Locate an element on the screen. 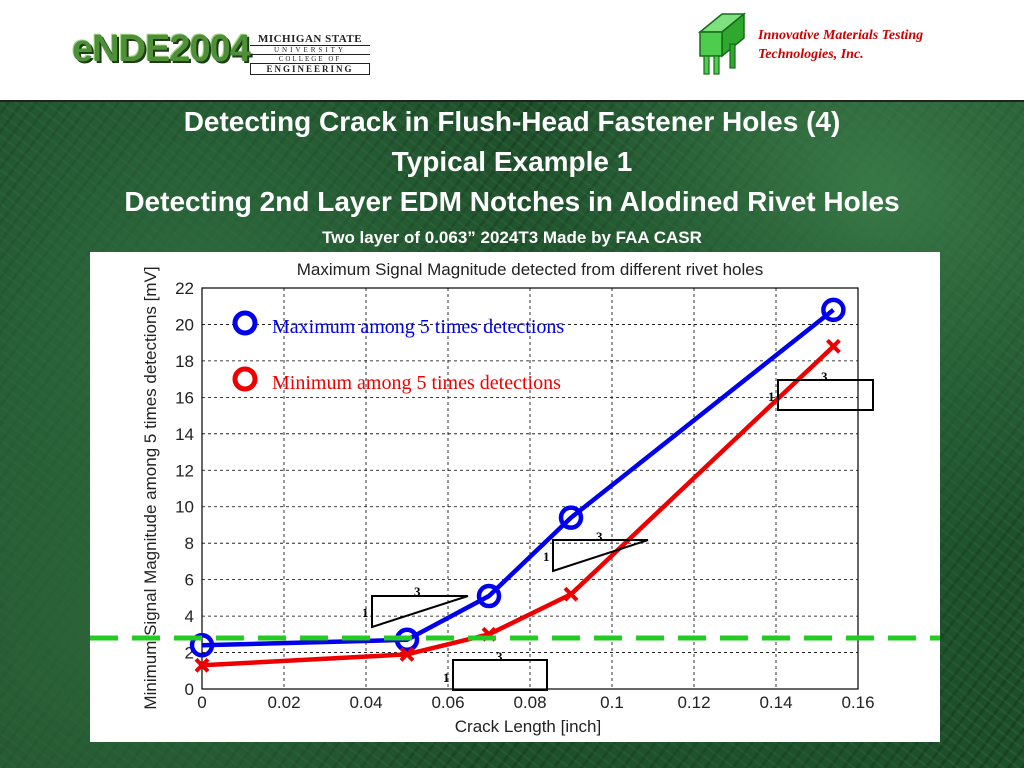  y-tick-label: 20 is located at coordinates (184, 324).